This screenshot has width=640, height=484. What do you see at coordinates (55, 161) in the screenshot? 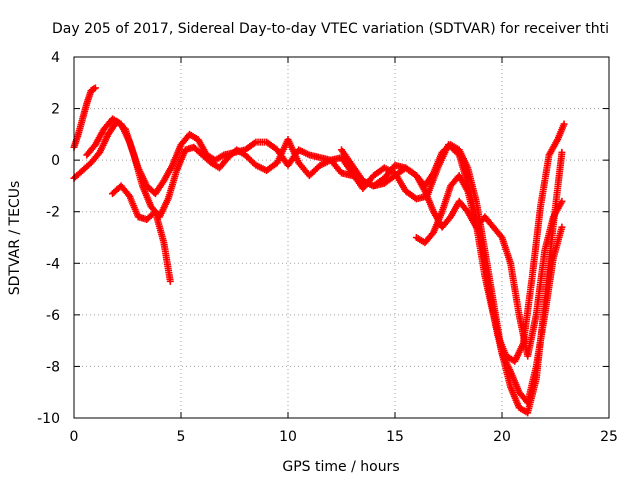
I see `y-tick-label: 0` at bounding box center [55, 161].